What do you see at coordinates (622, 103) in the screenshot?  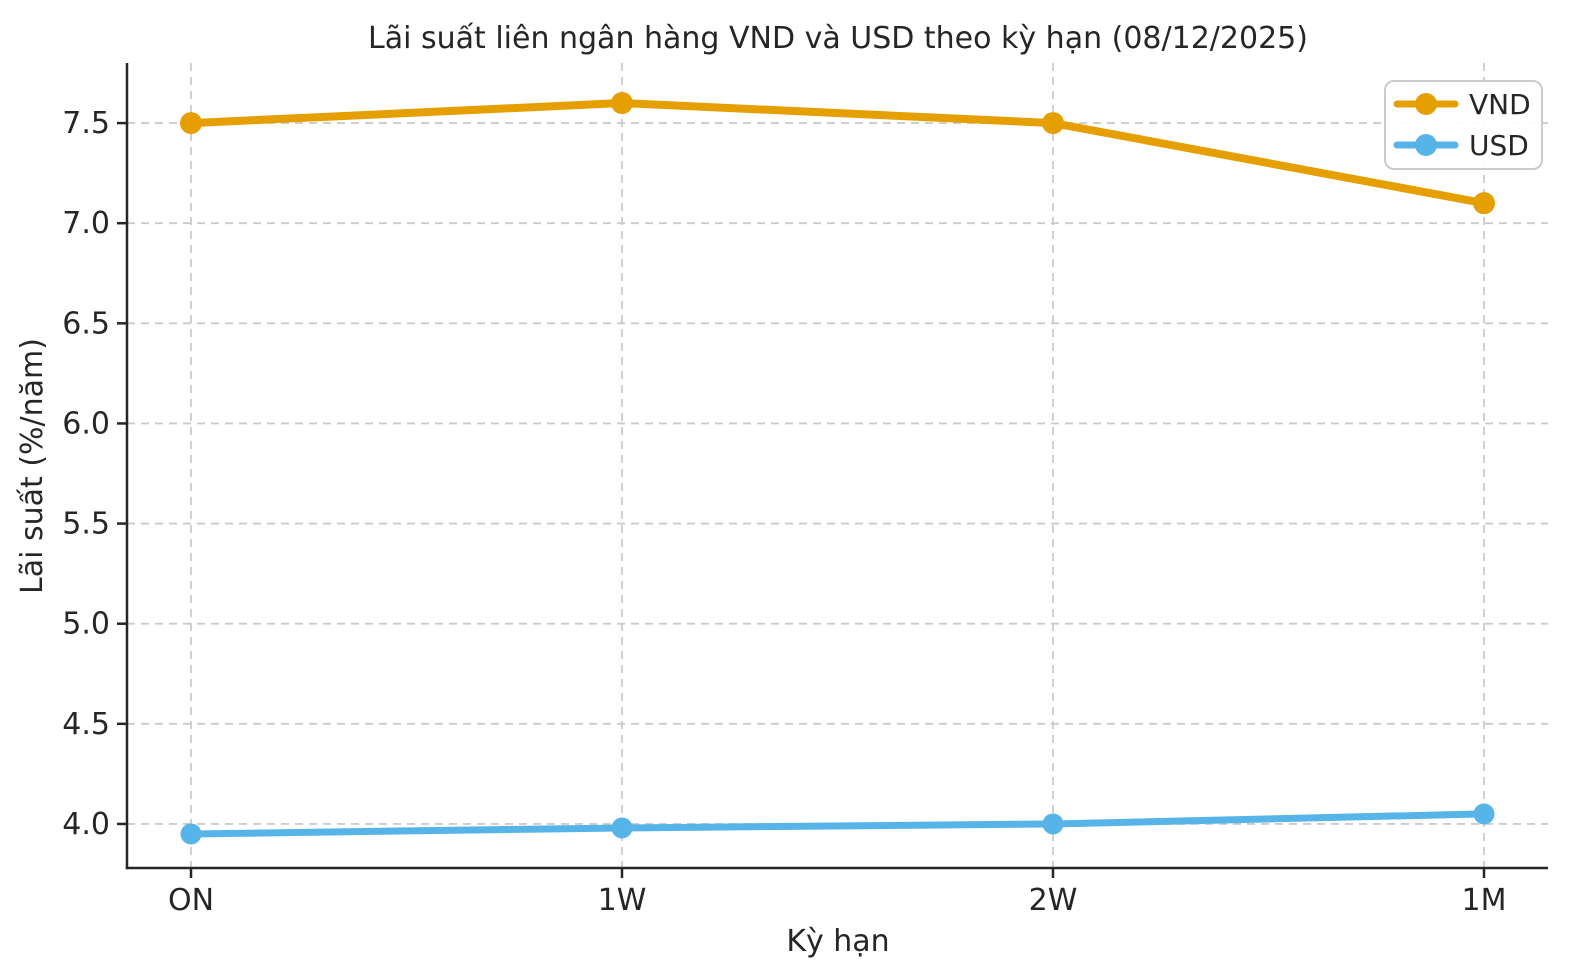 I see `data-point-vnd-1w` at bounding box center [622, 103].